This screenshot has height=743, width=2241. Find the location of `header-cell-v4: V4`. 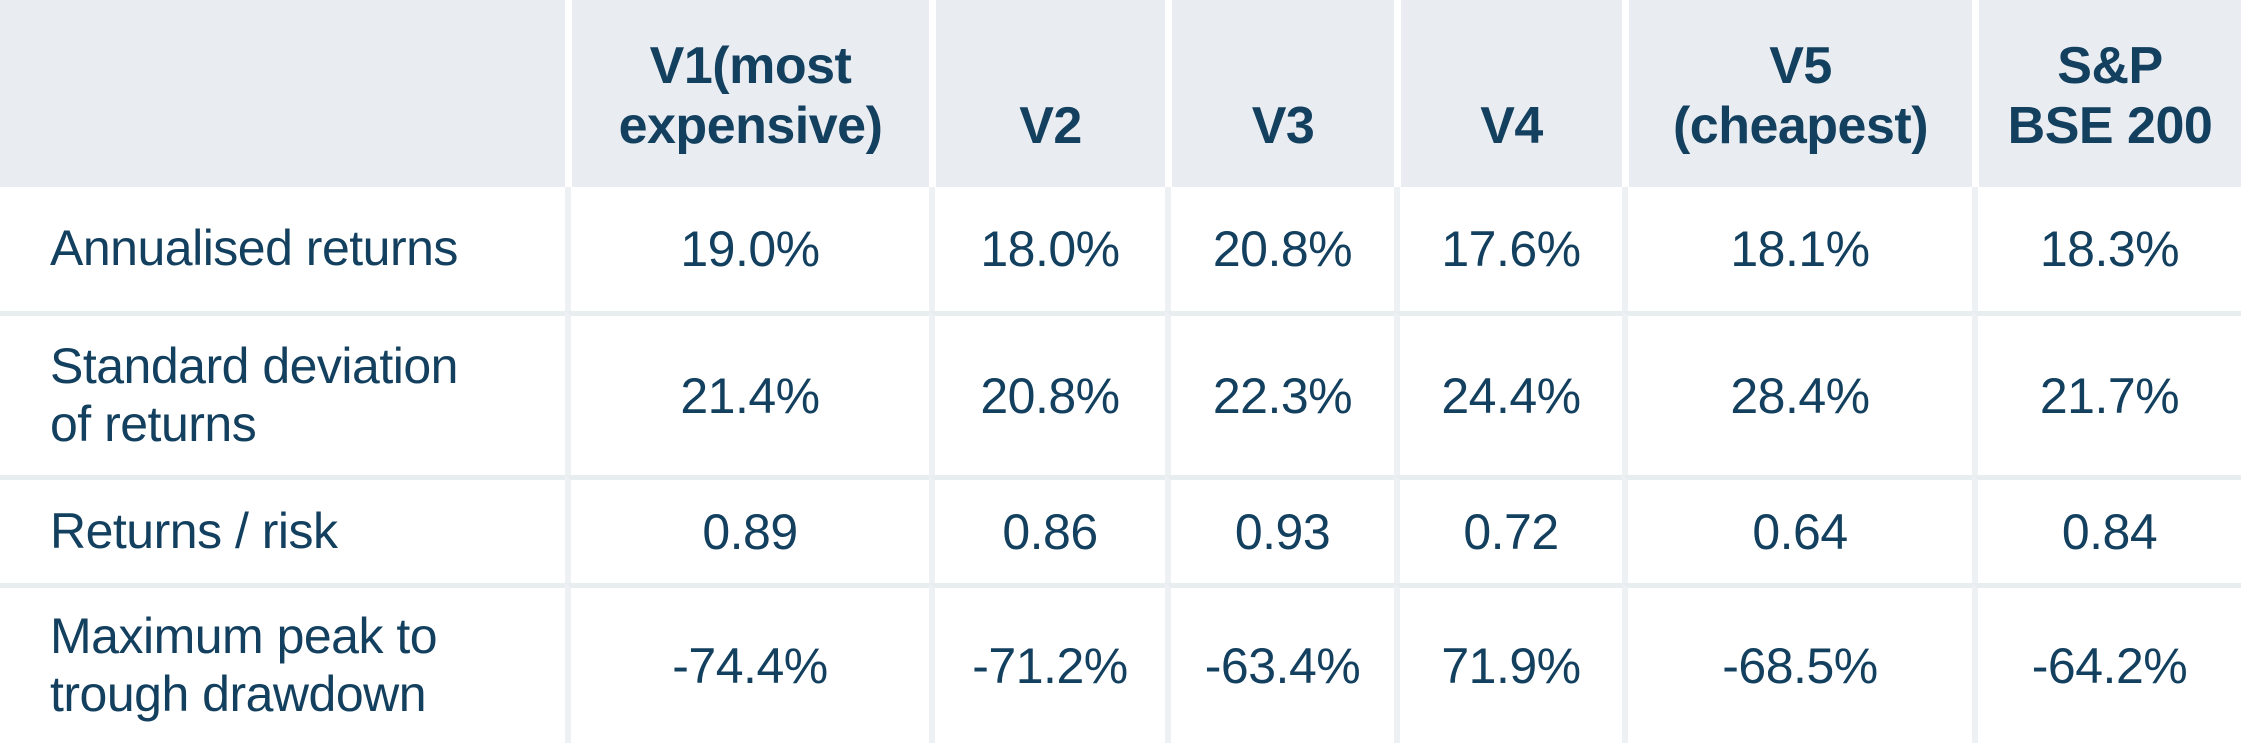

header-cell-v4: V4 is located at coordinates (1508, 93).